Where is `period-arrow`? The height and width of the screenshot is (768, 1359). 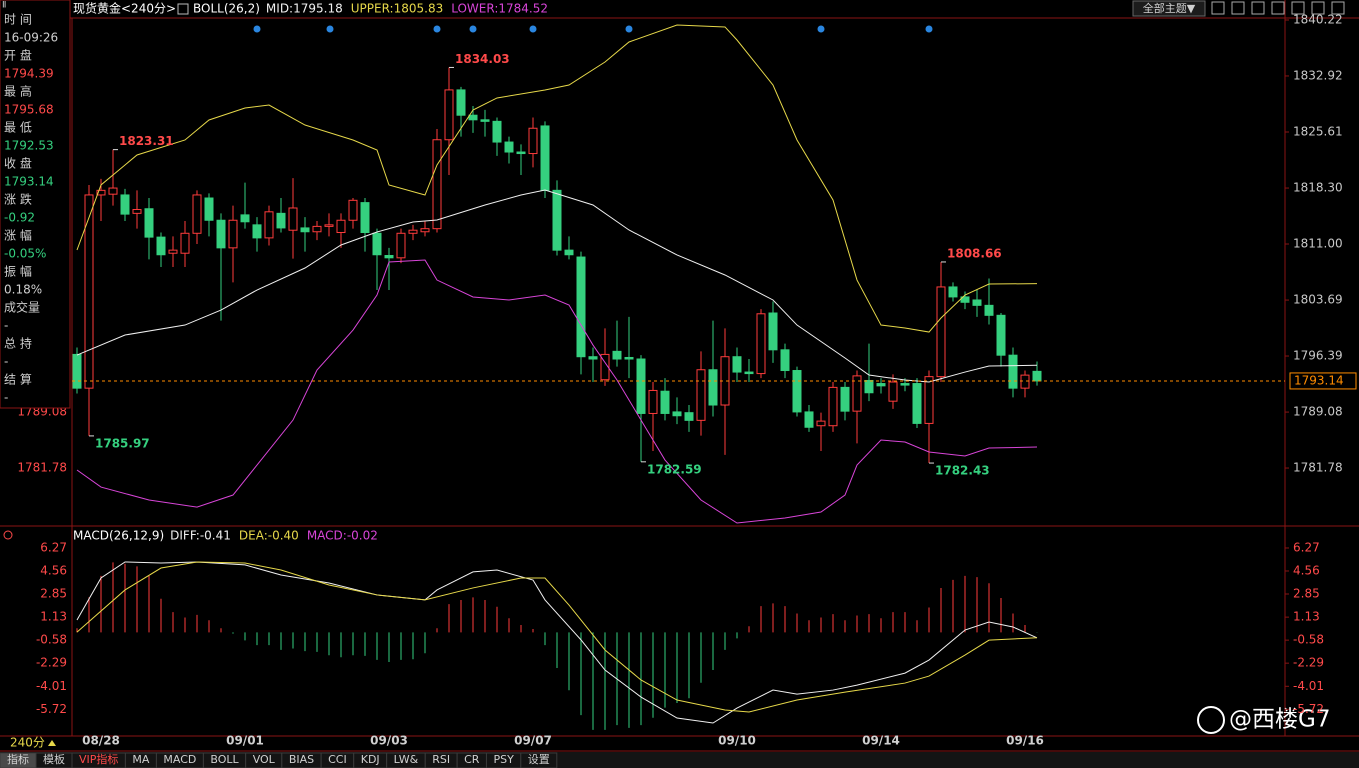 period-arrow is located at coordinates (52, 743).